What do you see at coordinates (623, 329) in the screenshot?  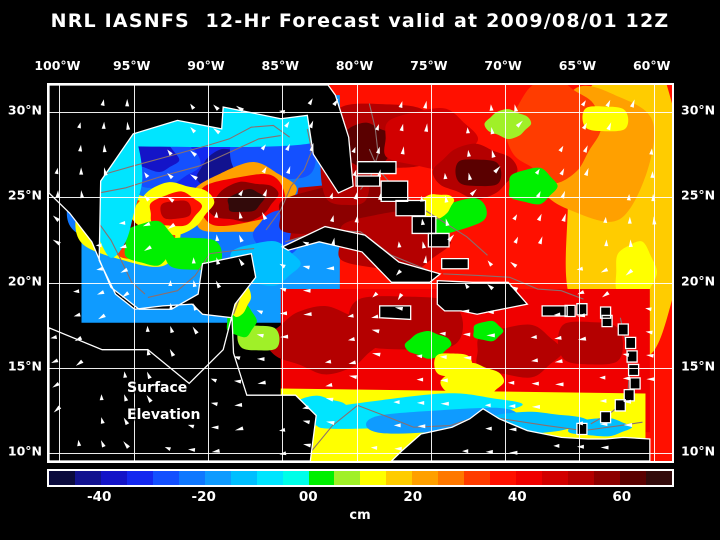 I see `lesser-antilles-0-coast` at bounding box center [623, 329].